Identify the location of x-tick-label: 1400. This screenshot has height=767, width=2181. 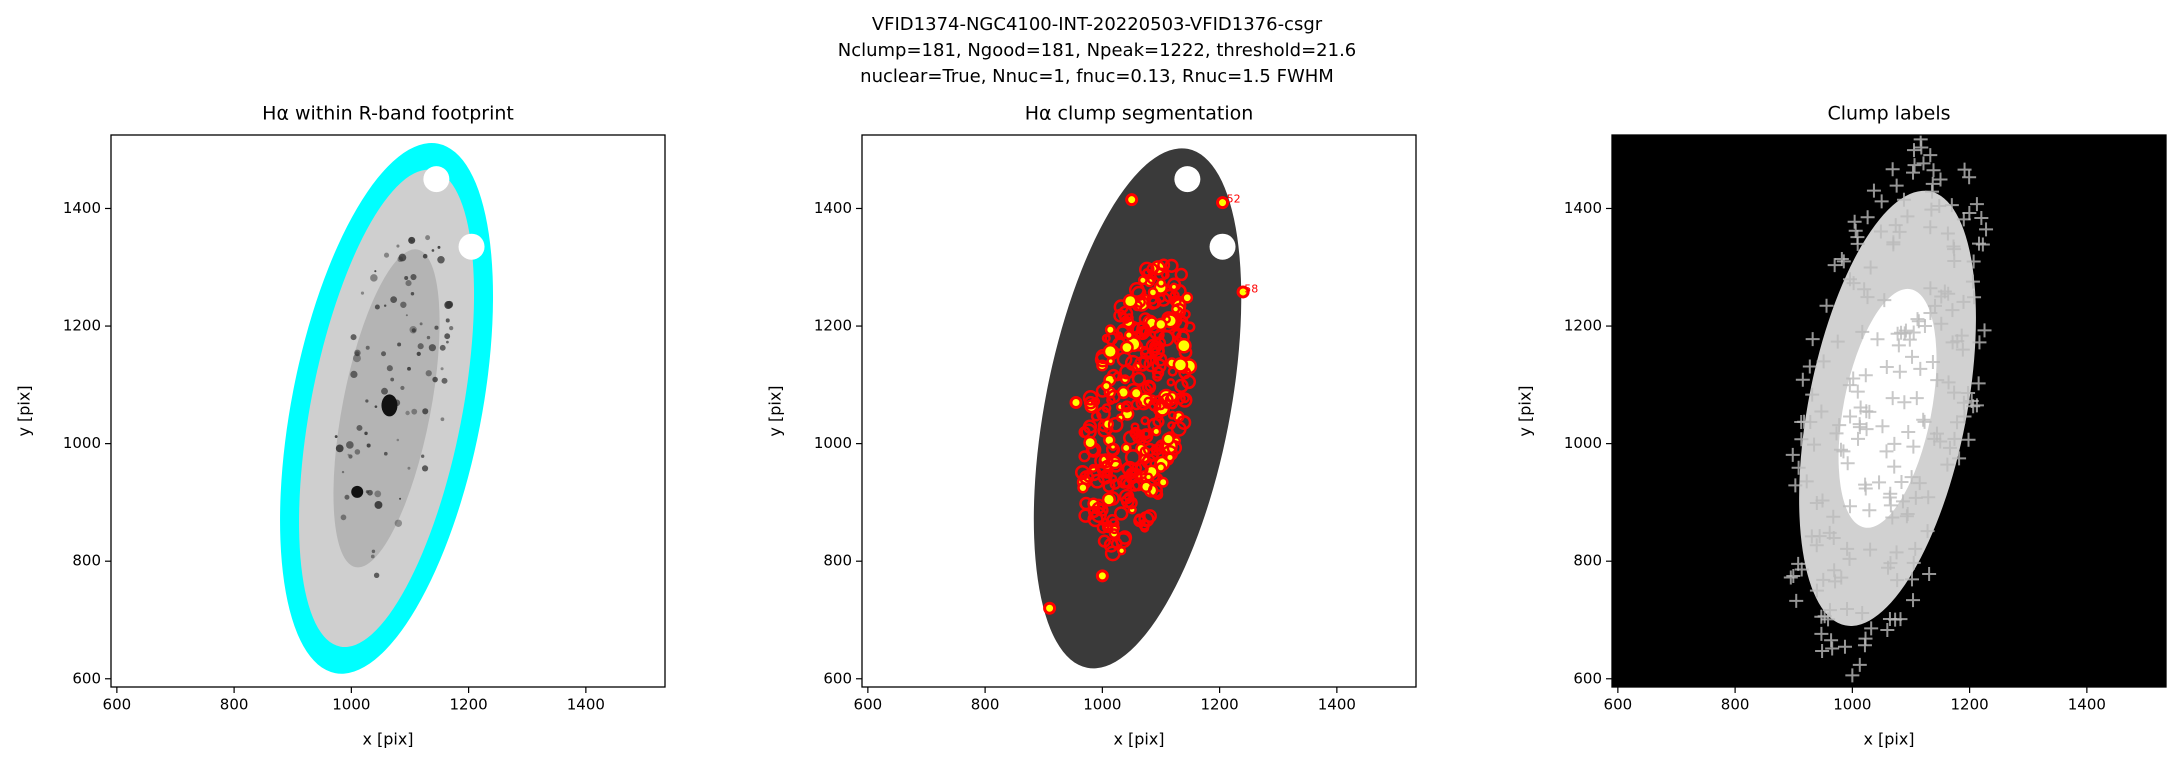
(1337, 705).